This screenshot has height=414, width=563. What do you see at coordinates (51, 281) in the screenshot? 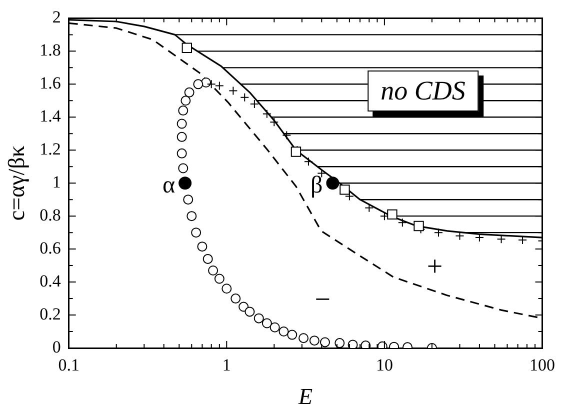
I see `y-tick-label: 0.4` at bounding box center [51, 281].